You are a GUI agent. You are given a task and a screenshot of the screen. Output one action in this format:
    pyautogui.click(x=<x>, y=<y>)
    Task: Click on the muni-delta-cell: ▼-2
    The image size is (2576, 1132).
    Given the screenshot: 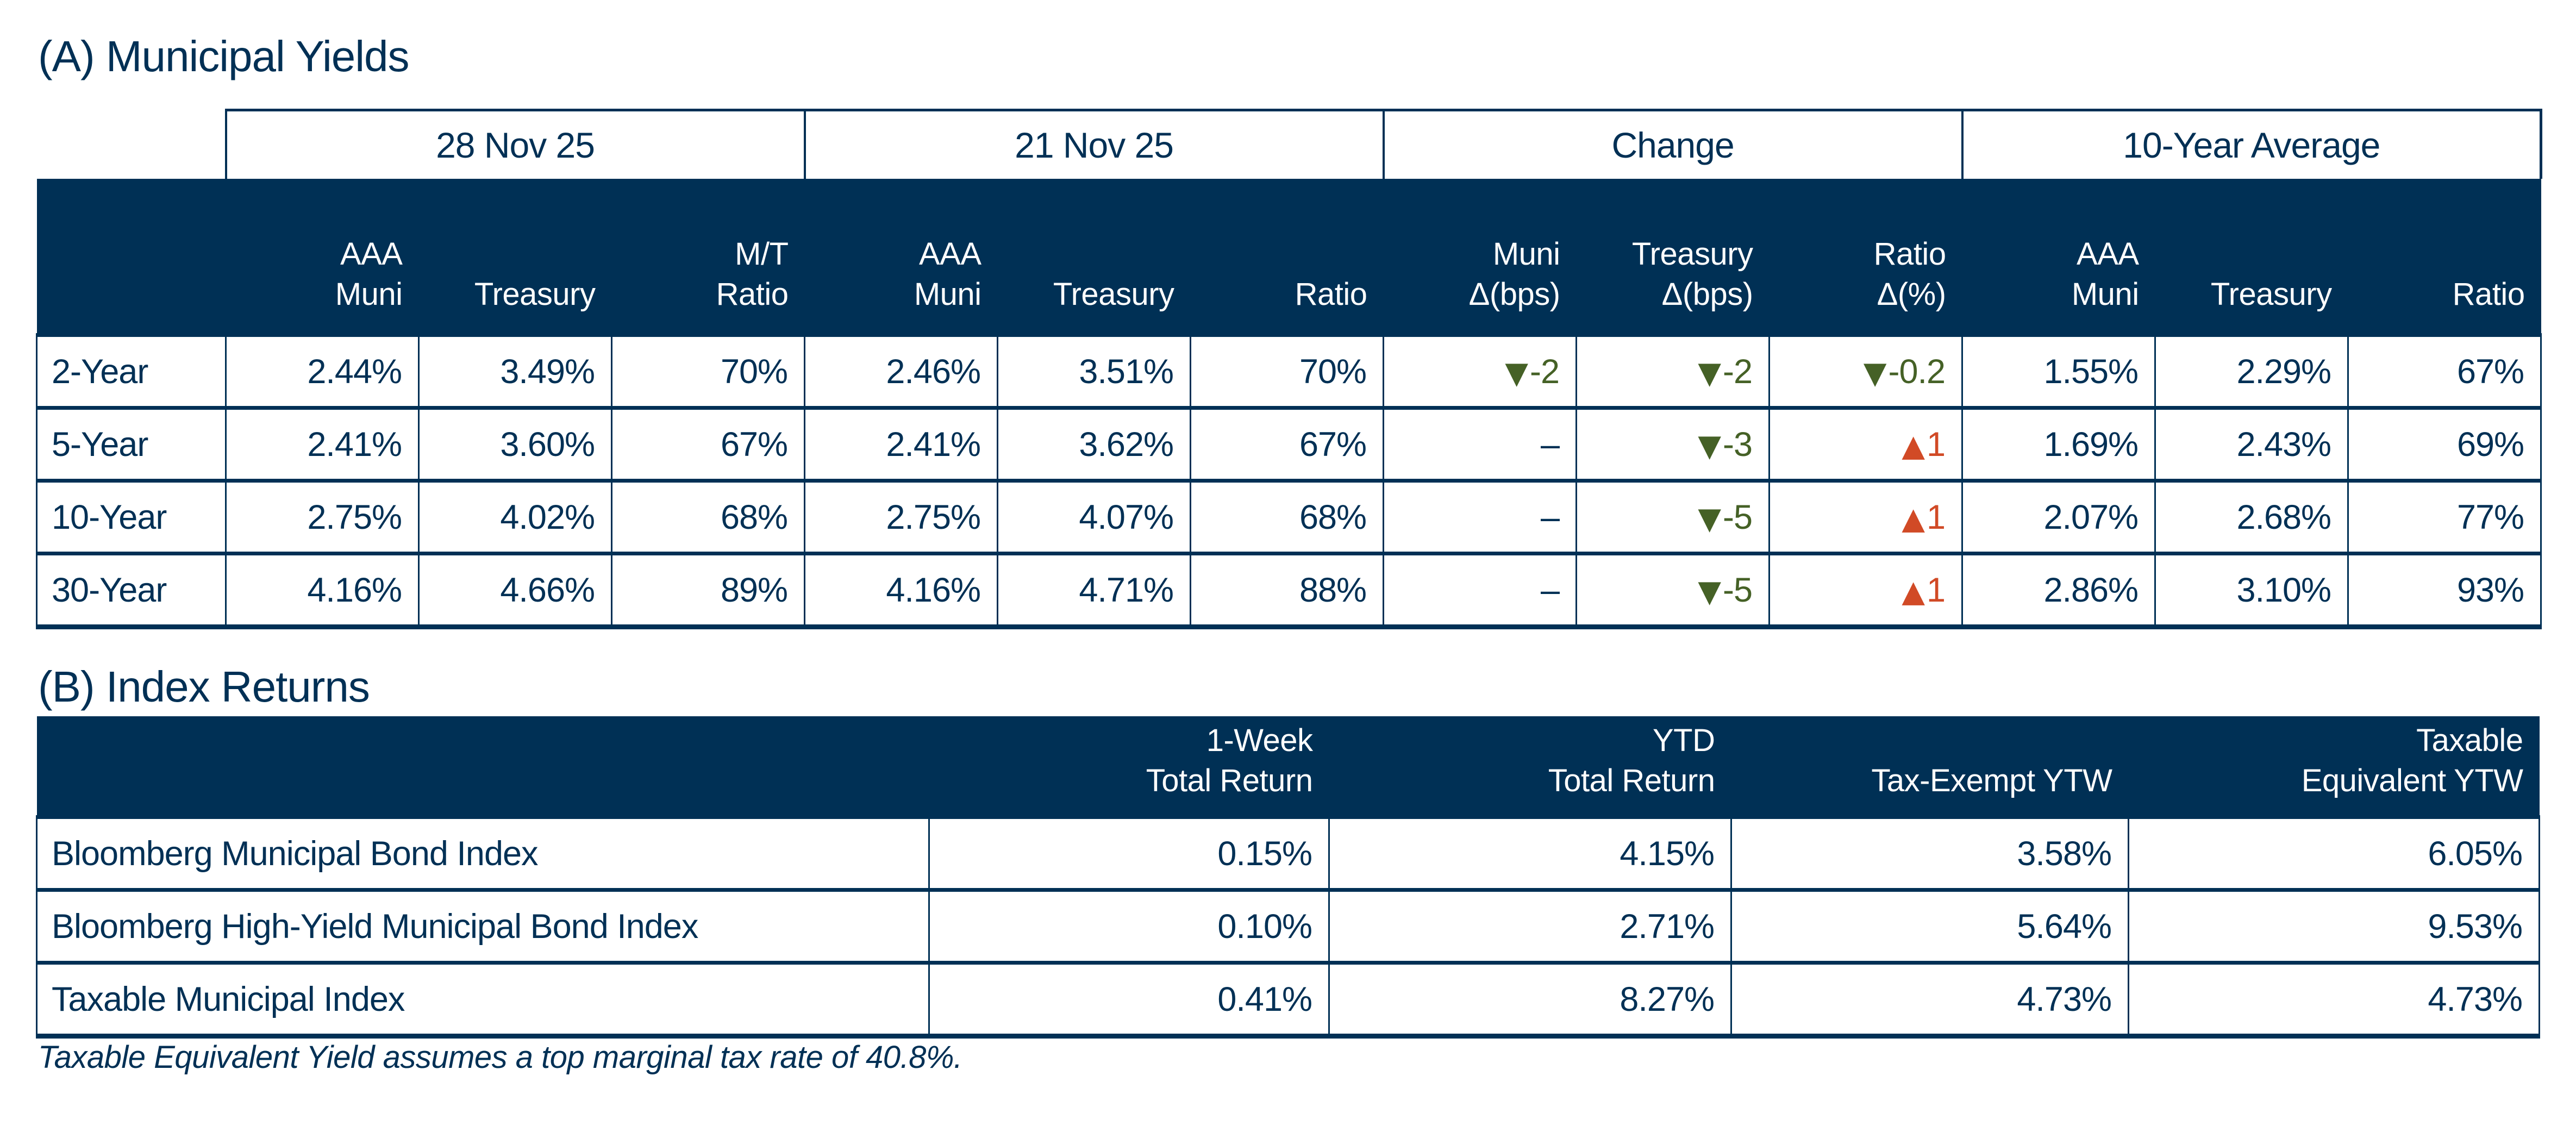 What is the action you would take?
    pyautogui.click(x=1480, y=371)
    